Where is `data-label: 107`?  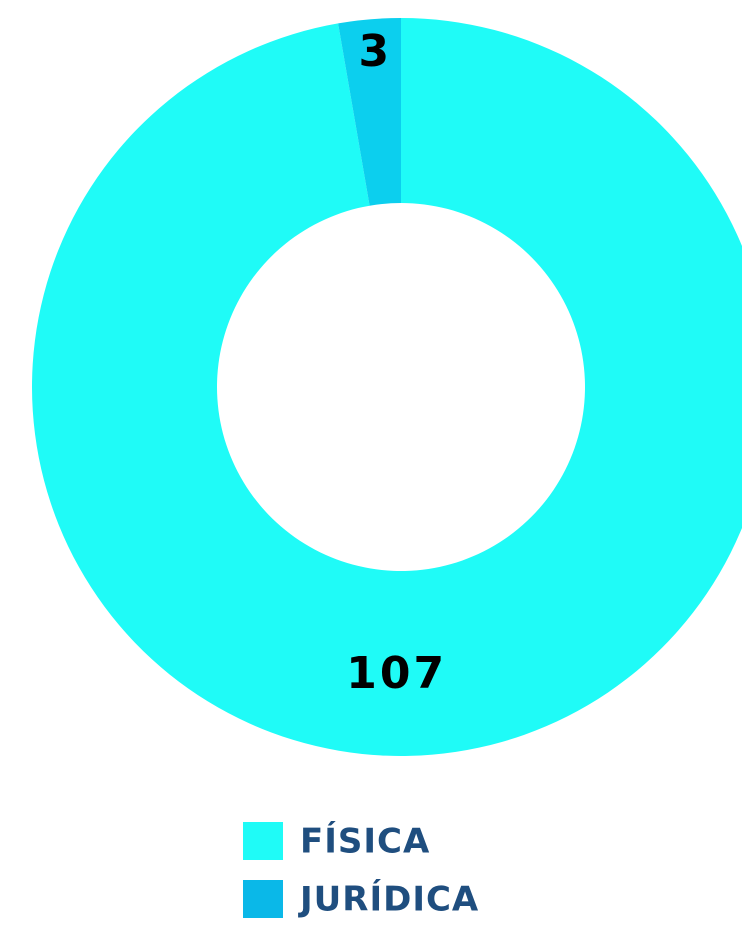 data-label: 107 is located at coordinates (396, 673).